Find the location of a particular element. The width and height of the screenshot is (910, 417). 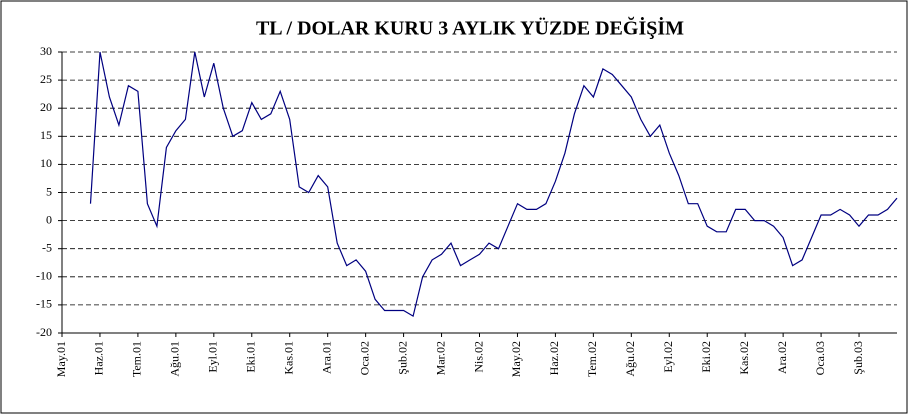

x-tick-label: Ağu.02 is located at coordinates (630, 359).